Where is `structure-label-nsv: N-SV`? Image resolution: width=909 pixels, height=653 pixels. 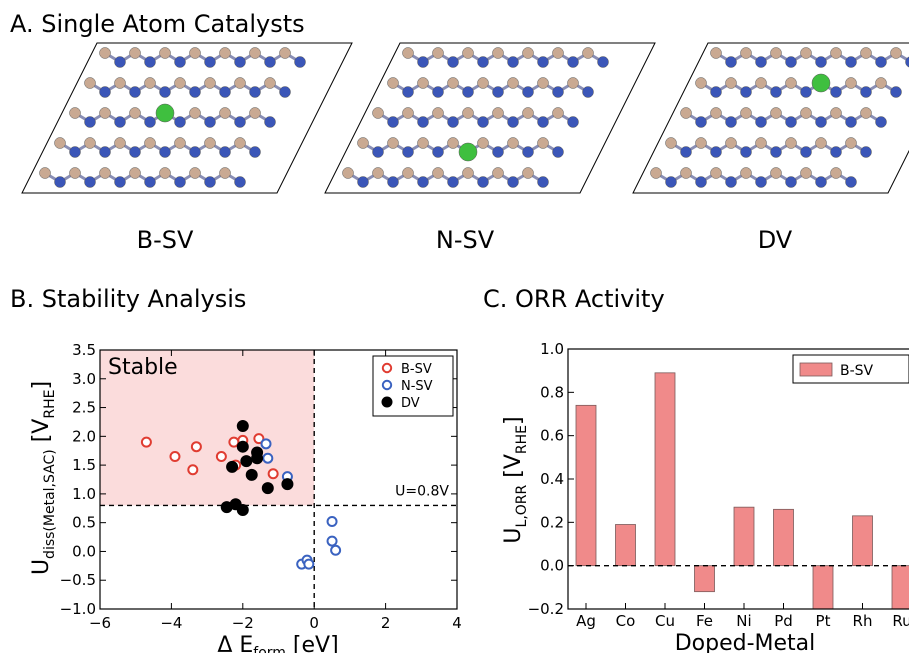
structure-label-nsv: N-SV is located at coordinates (465, 240).